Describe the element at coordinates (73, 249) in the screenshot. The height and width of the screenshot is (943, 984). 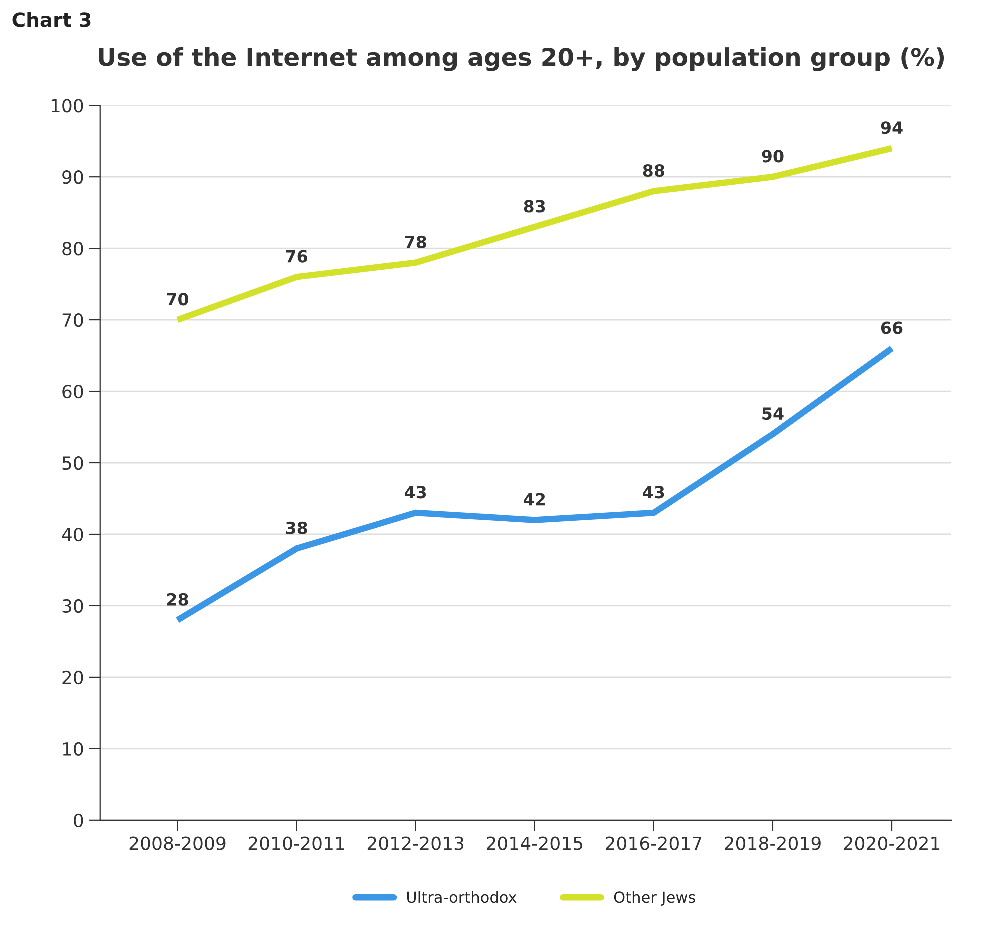
I see `y-tick-label: 80` at that location.